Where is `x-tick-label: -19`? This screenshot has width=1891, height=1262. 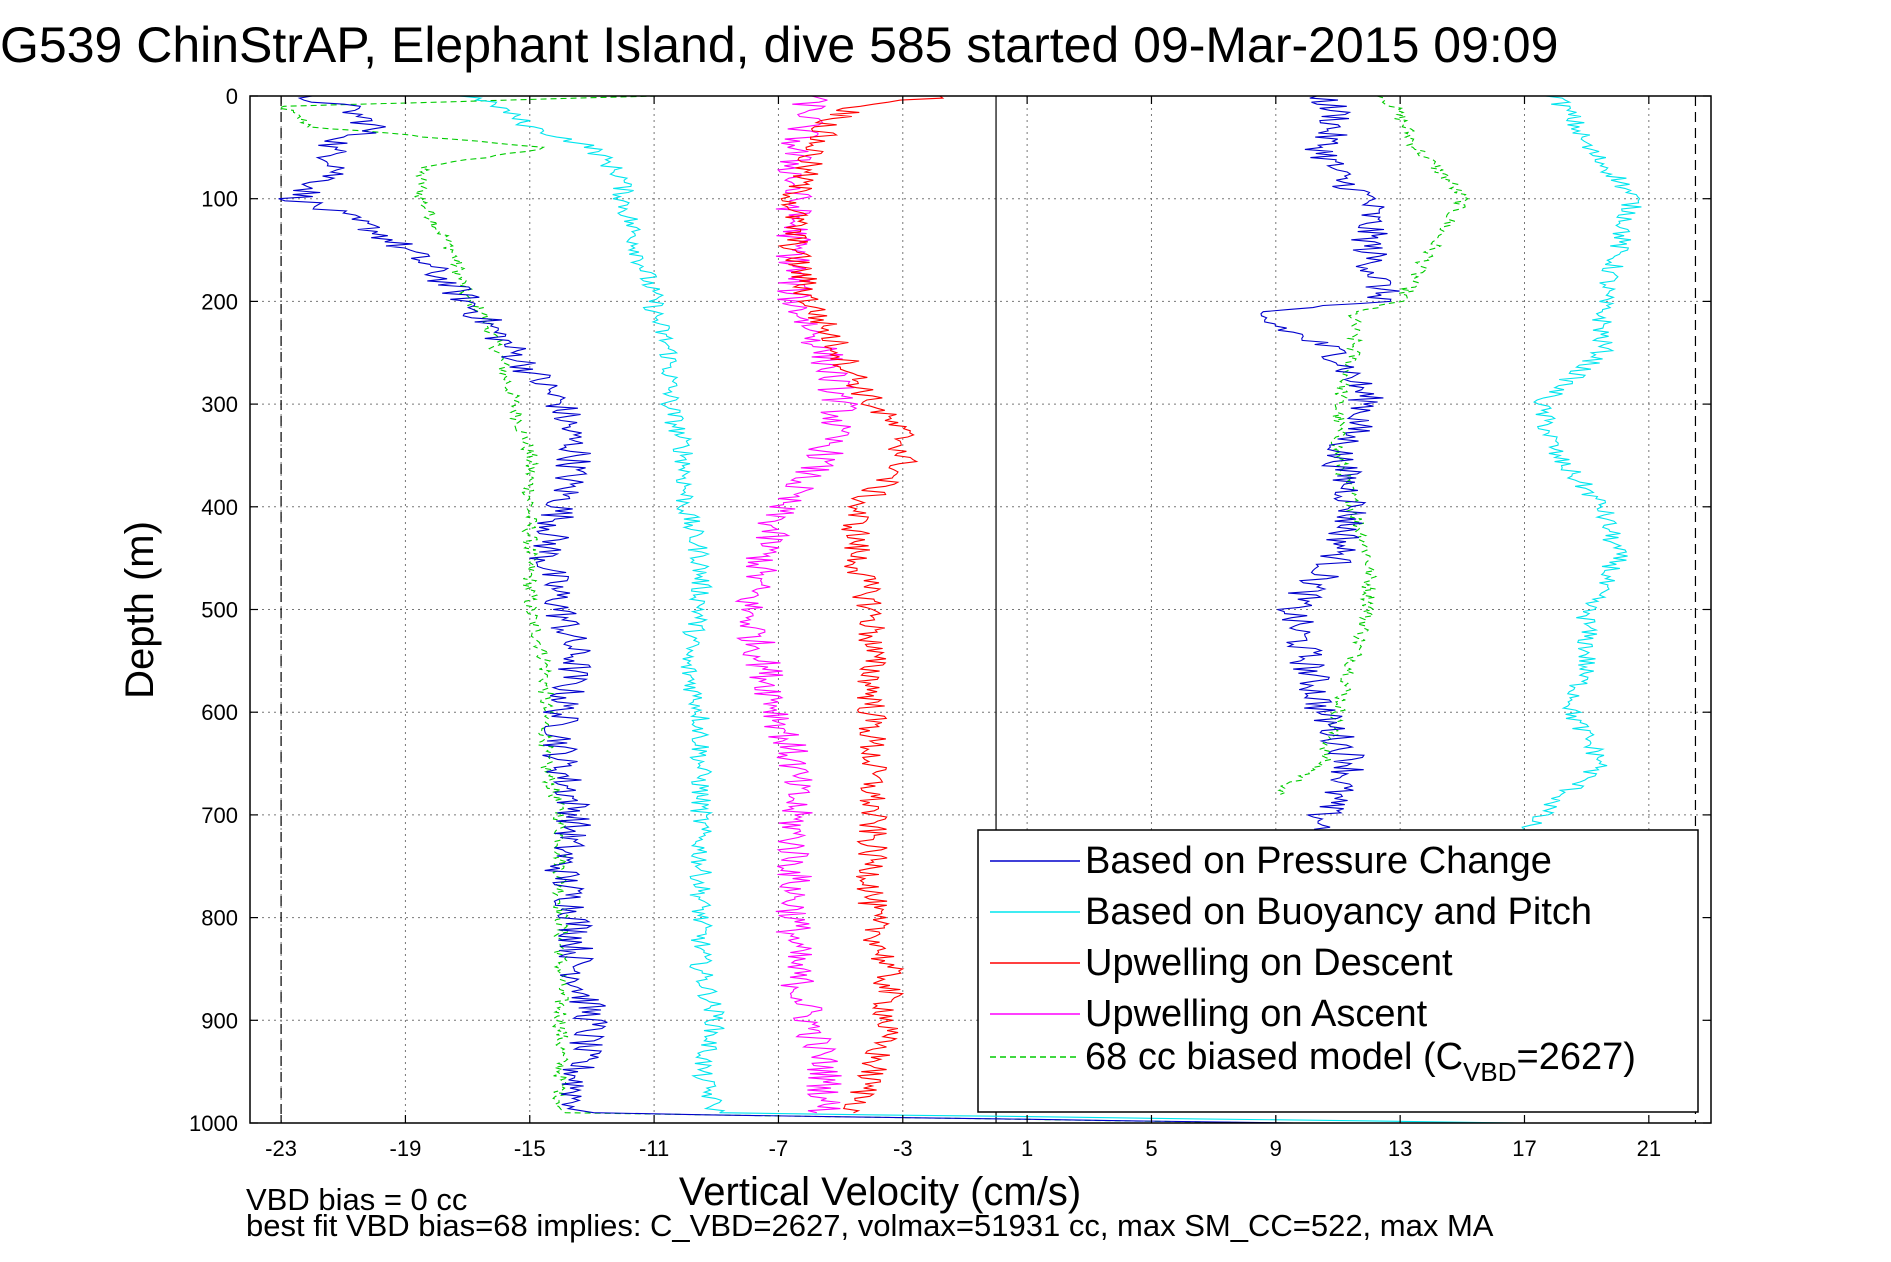 x-tick-label: -19 is located at coordinates (406, 1148).